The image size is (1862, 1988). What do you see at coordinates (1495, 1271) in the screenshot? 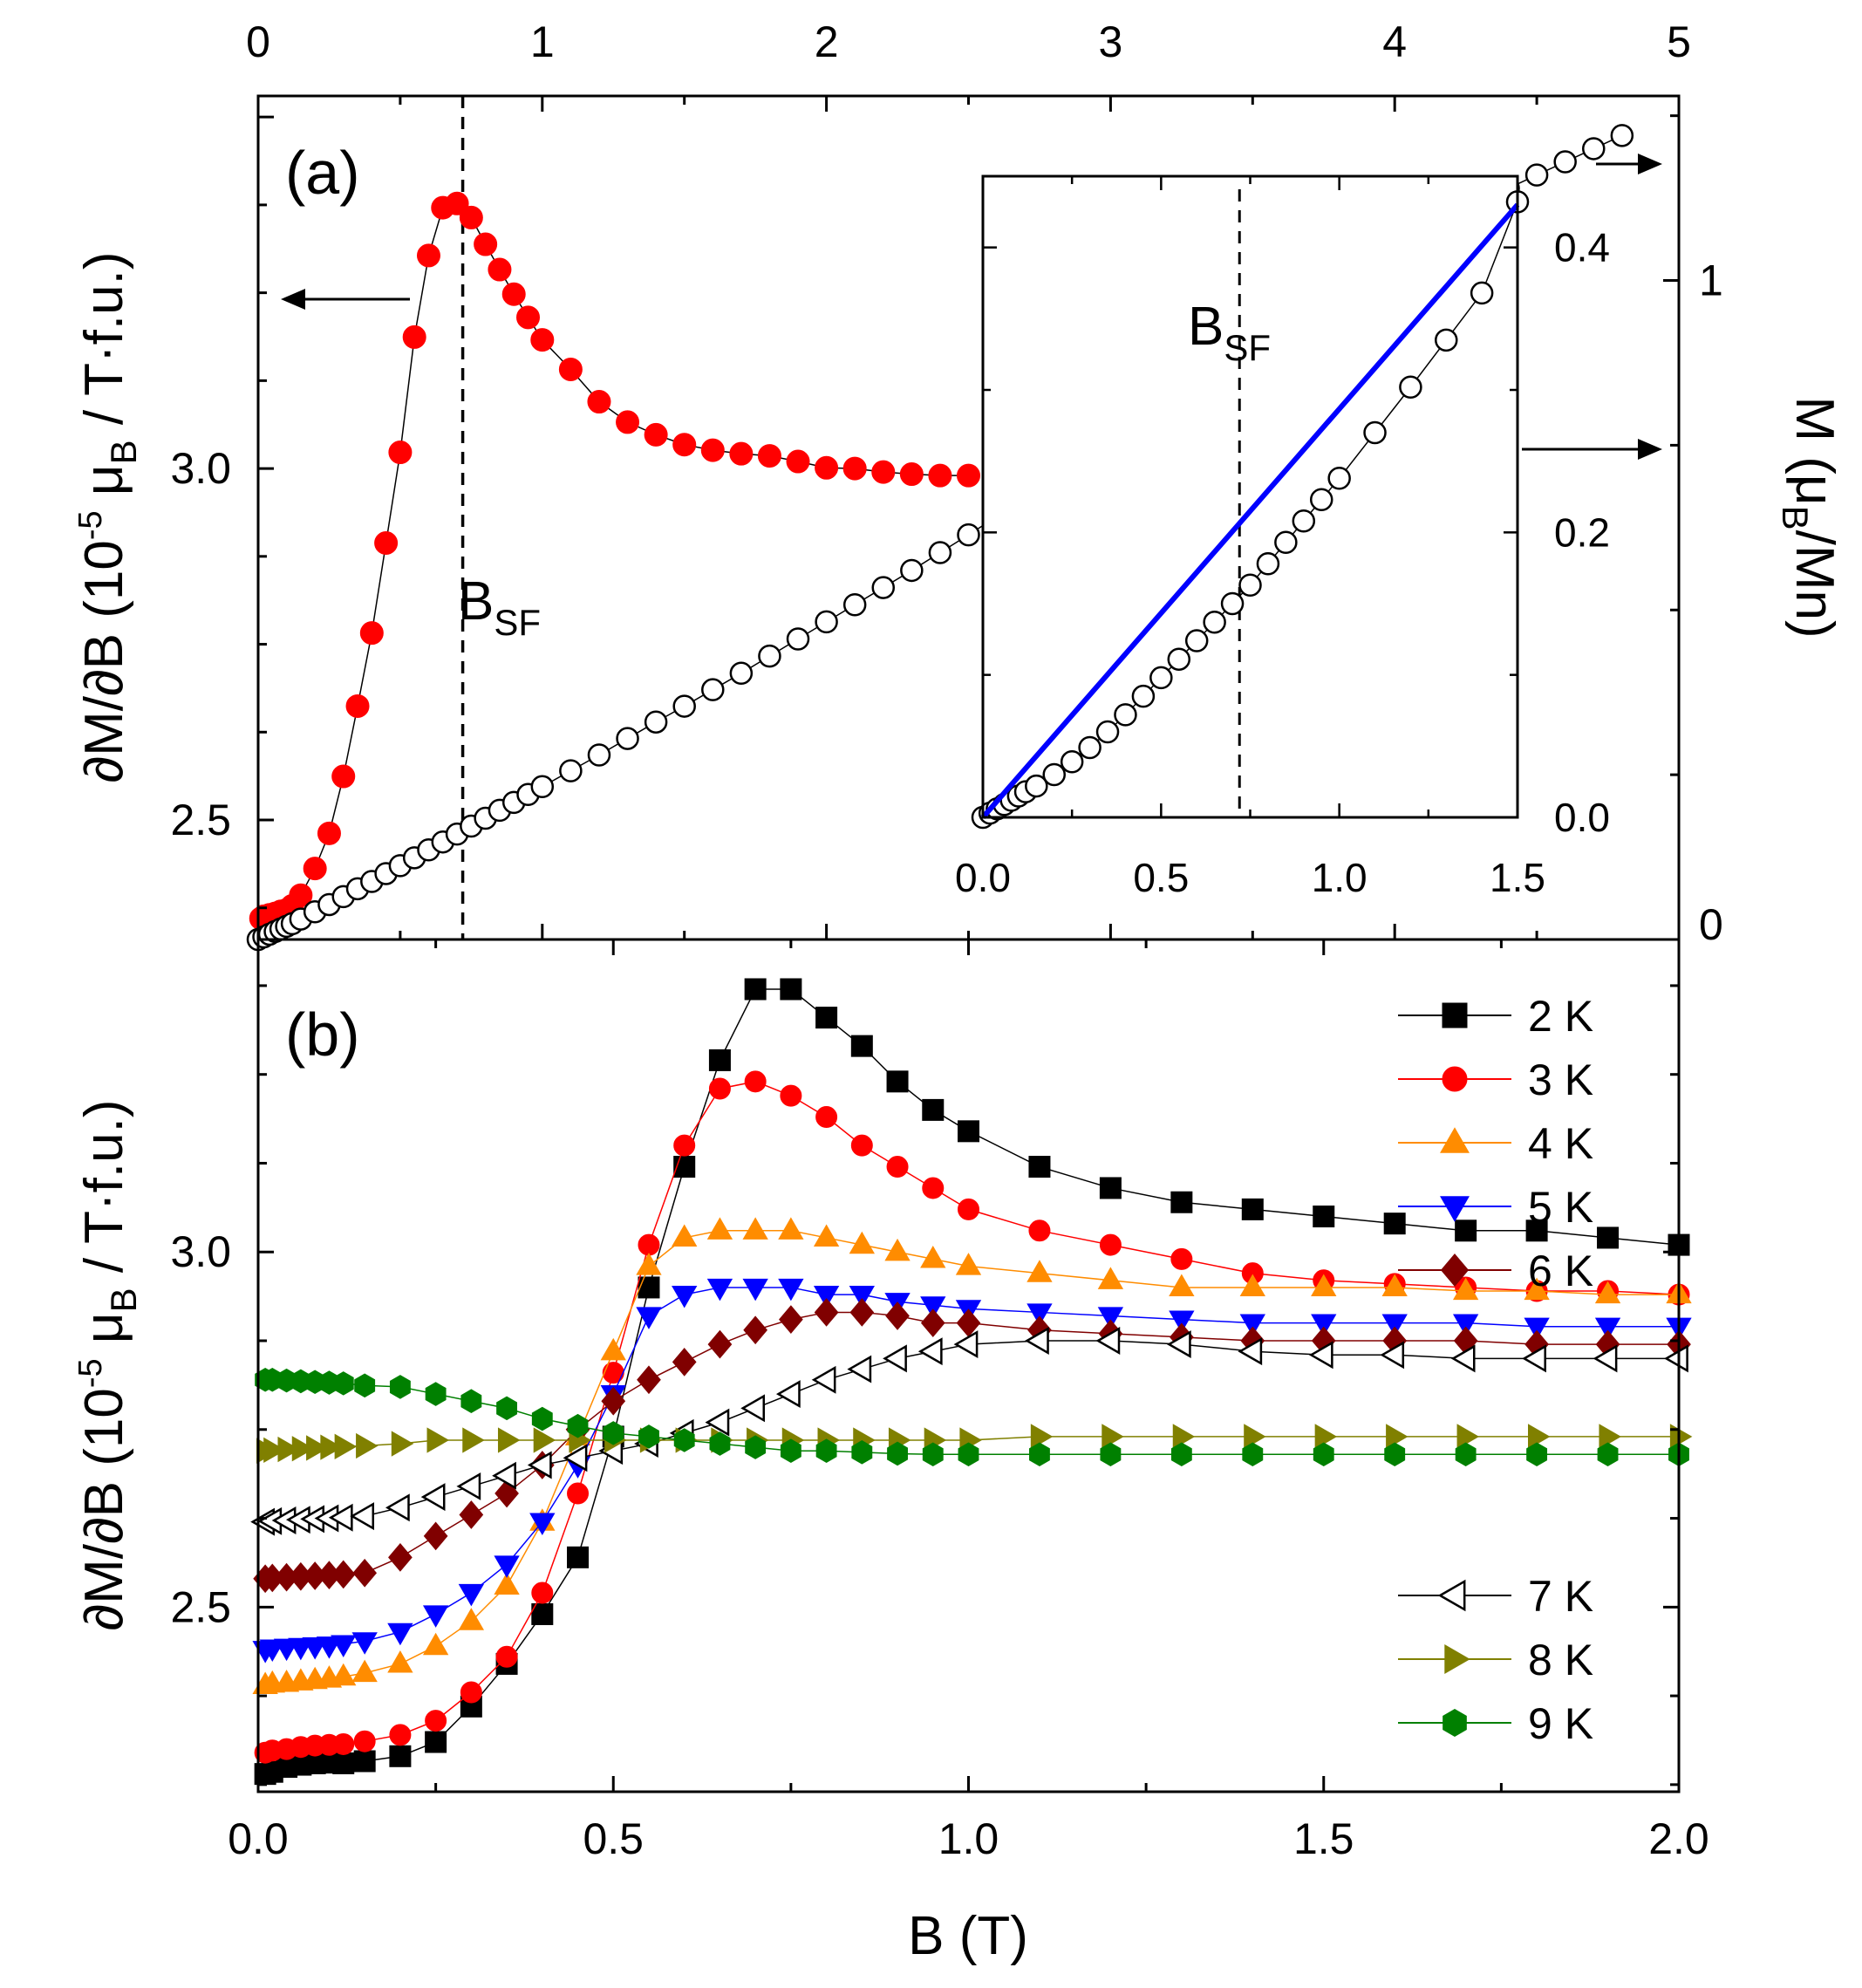
I see `legend-item-6k: 6 K` at bounding box center [1495, 1271].